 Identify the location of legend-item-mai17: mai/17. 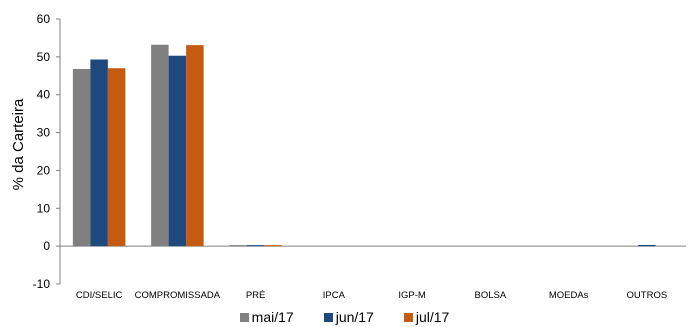
(266, 317).